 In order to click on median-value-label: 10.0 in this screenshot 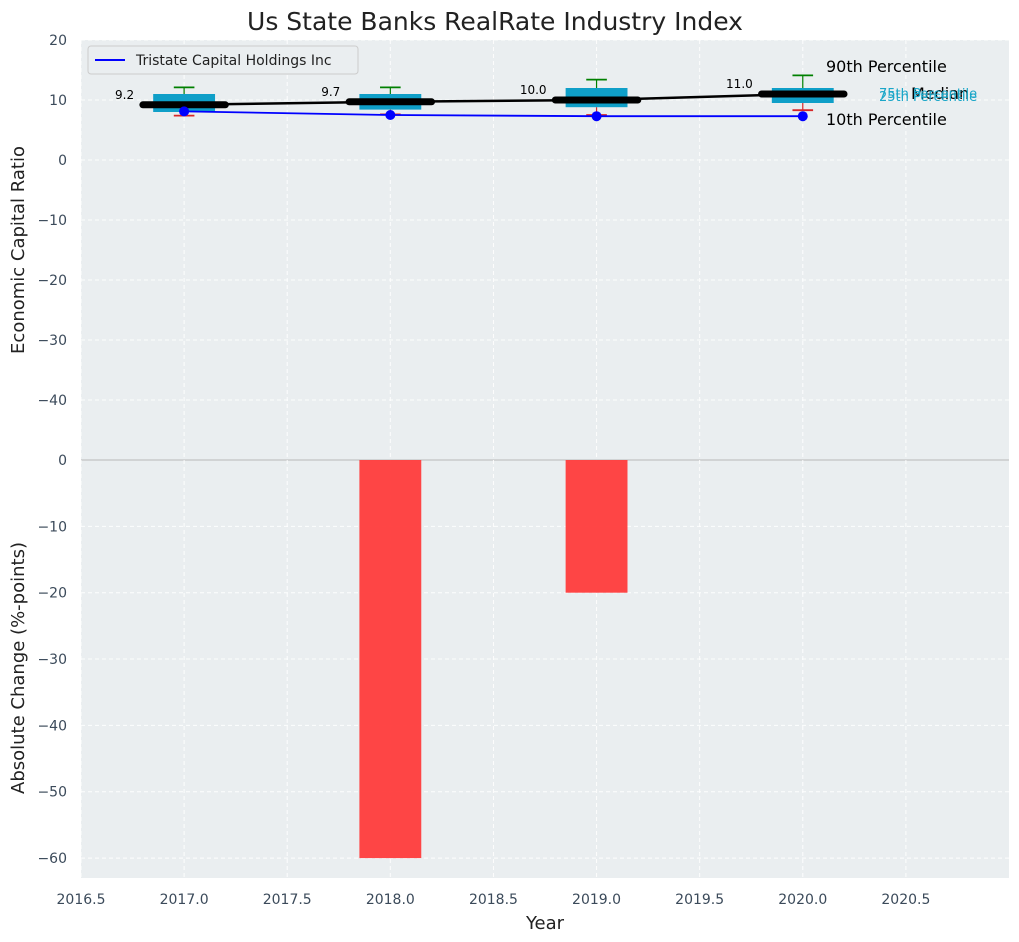, I will do `click(533, 90)`.